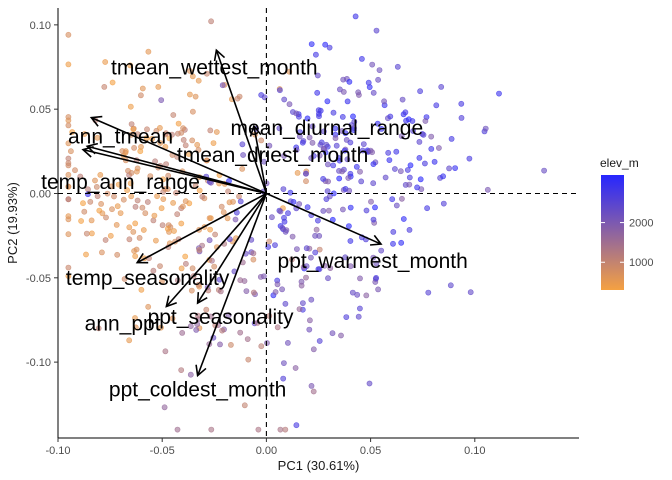 The image size is (672, 480). What do you see at coordinates (148, 278) in the screenshot?
I see `loading-label: temp_seasonality` at bounding box center [148, 278].